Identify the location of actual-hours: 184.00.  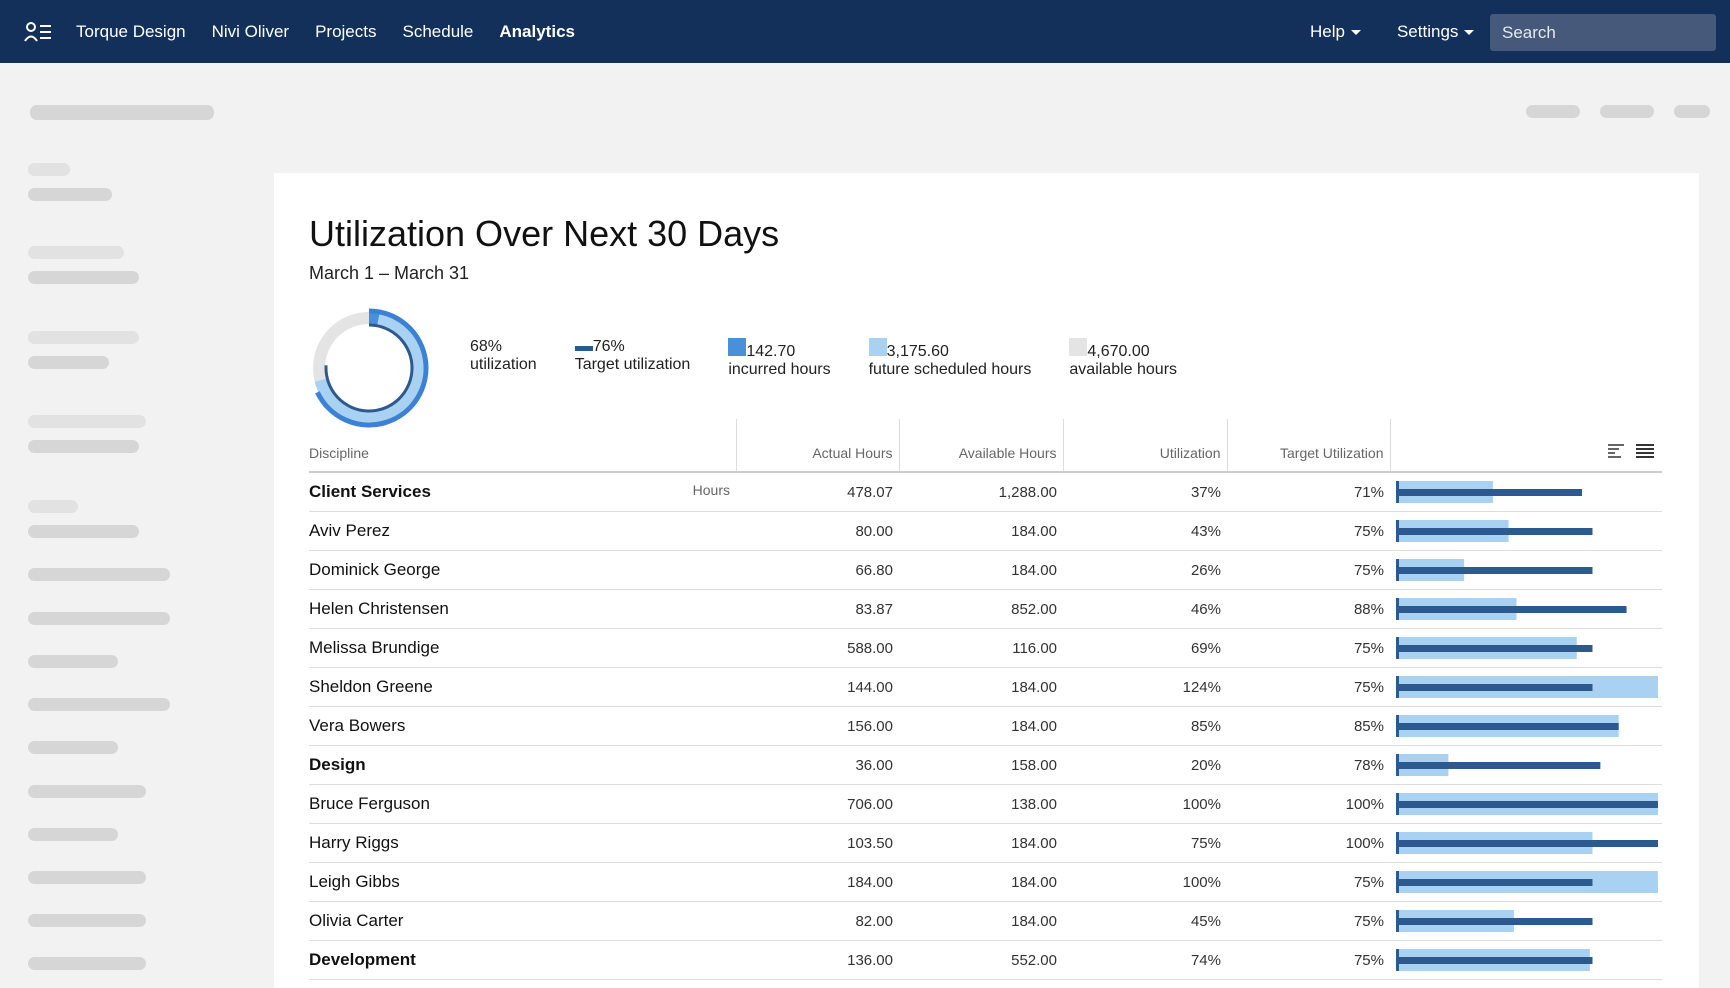
(817, 882).